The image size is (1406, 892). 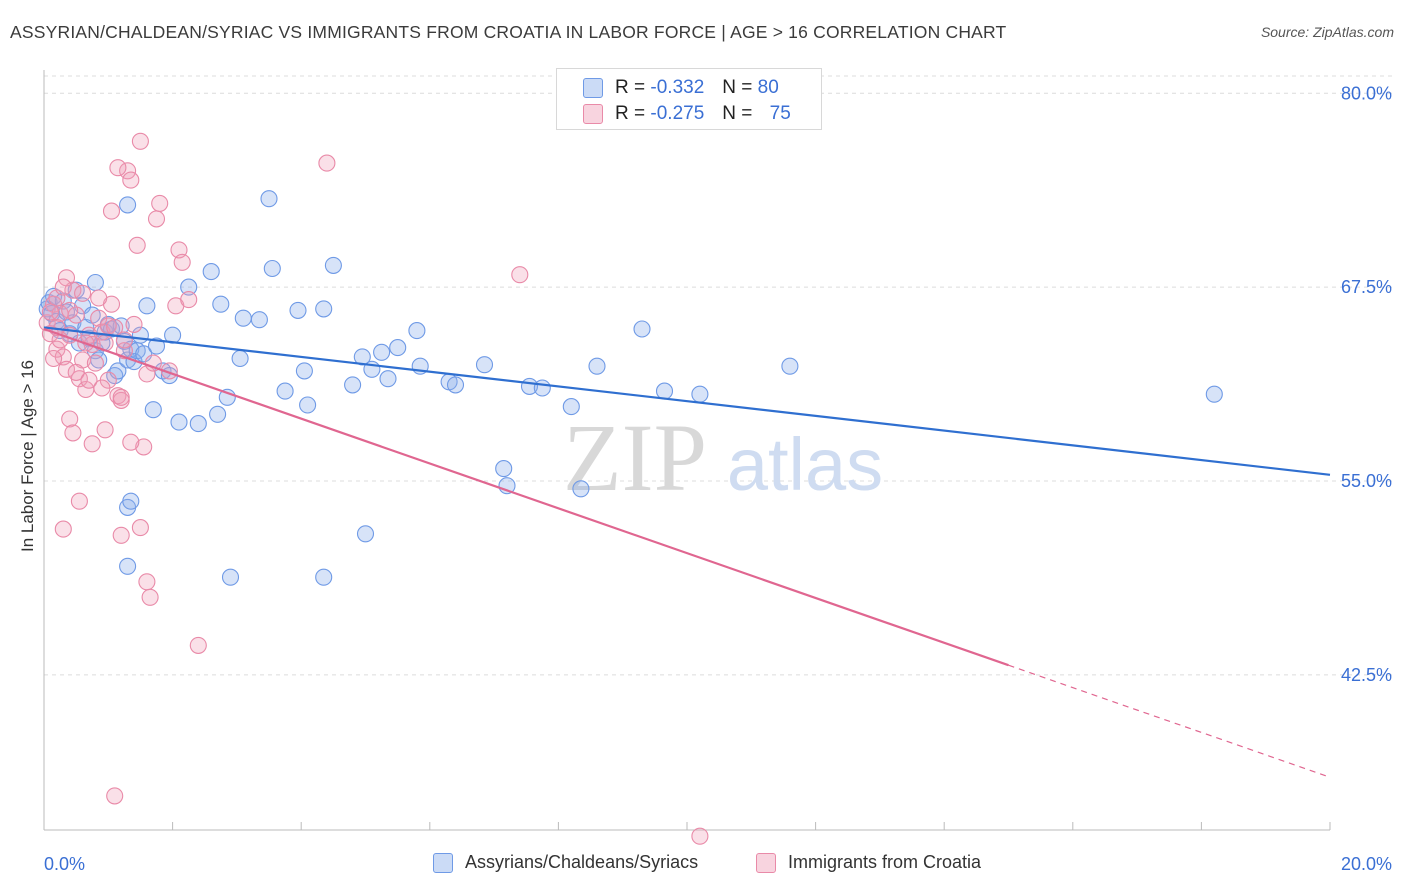 I want to click on bottom-legend-label: Assyrians/Chaldeans/Syriacs, so click(x=582, y=862).